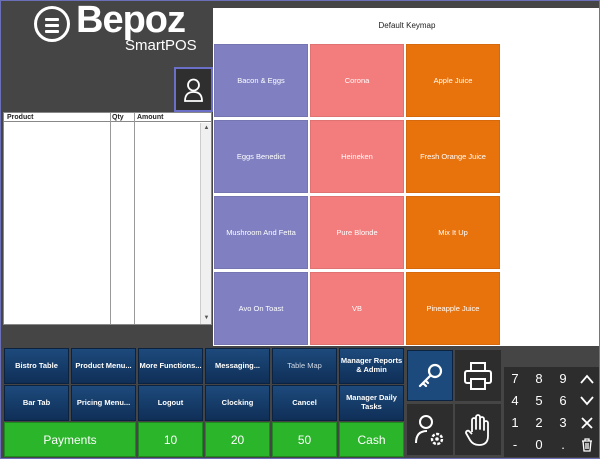  Describe the element at coordinates (70, 439) in the screenshot. I see `payments-button: Payments` at that location.